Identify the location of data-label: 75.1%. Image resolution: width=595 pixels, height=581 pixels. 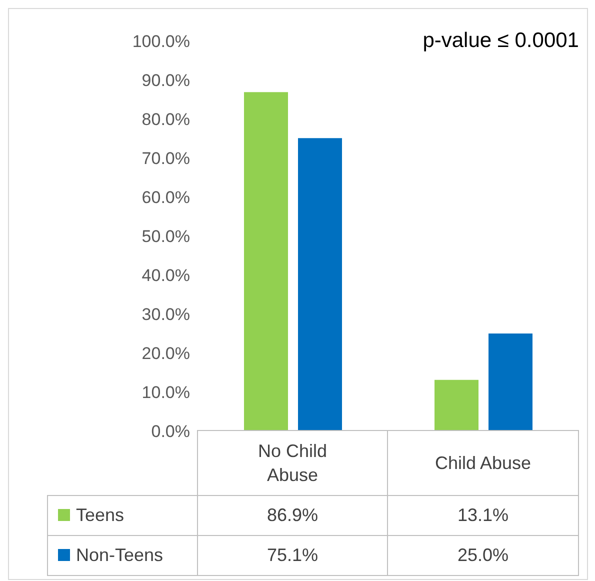
(293, 556).